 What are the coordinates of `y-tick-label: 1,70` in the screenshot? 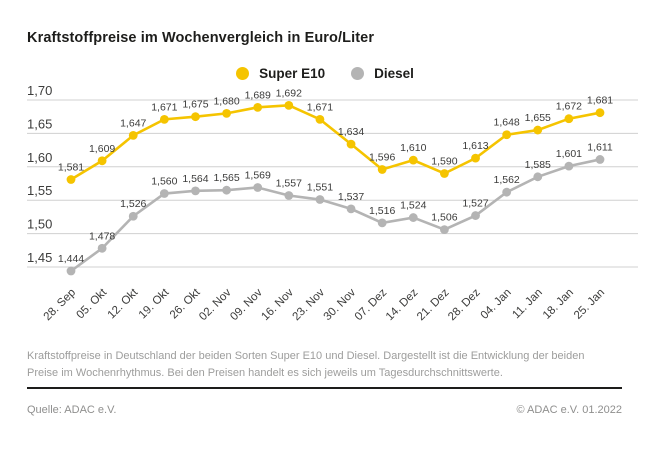 It's located at (39, 90).